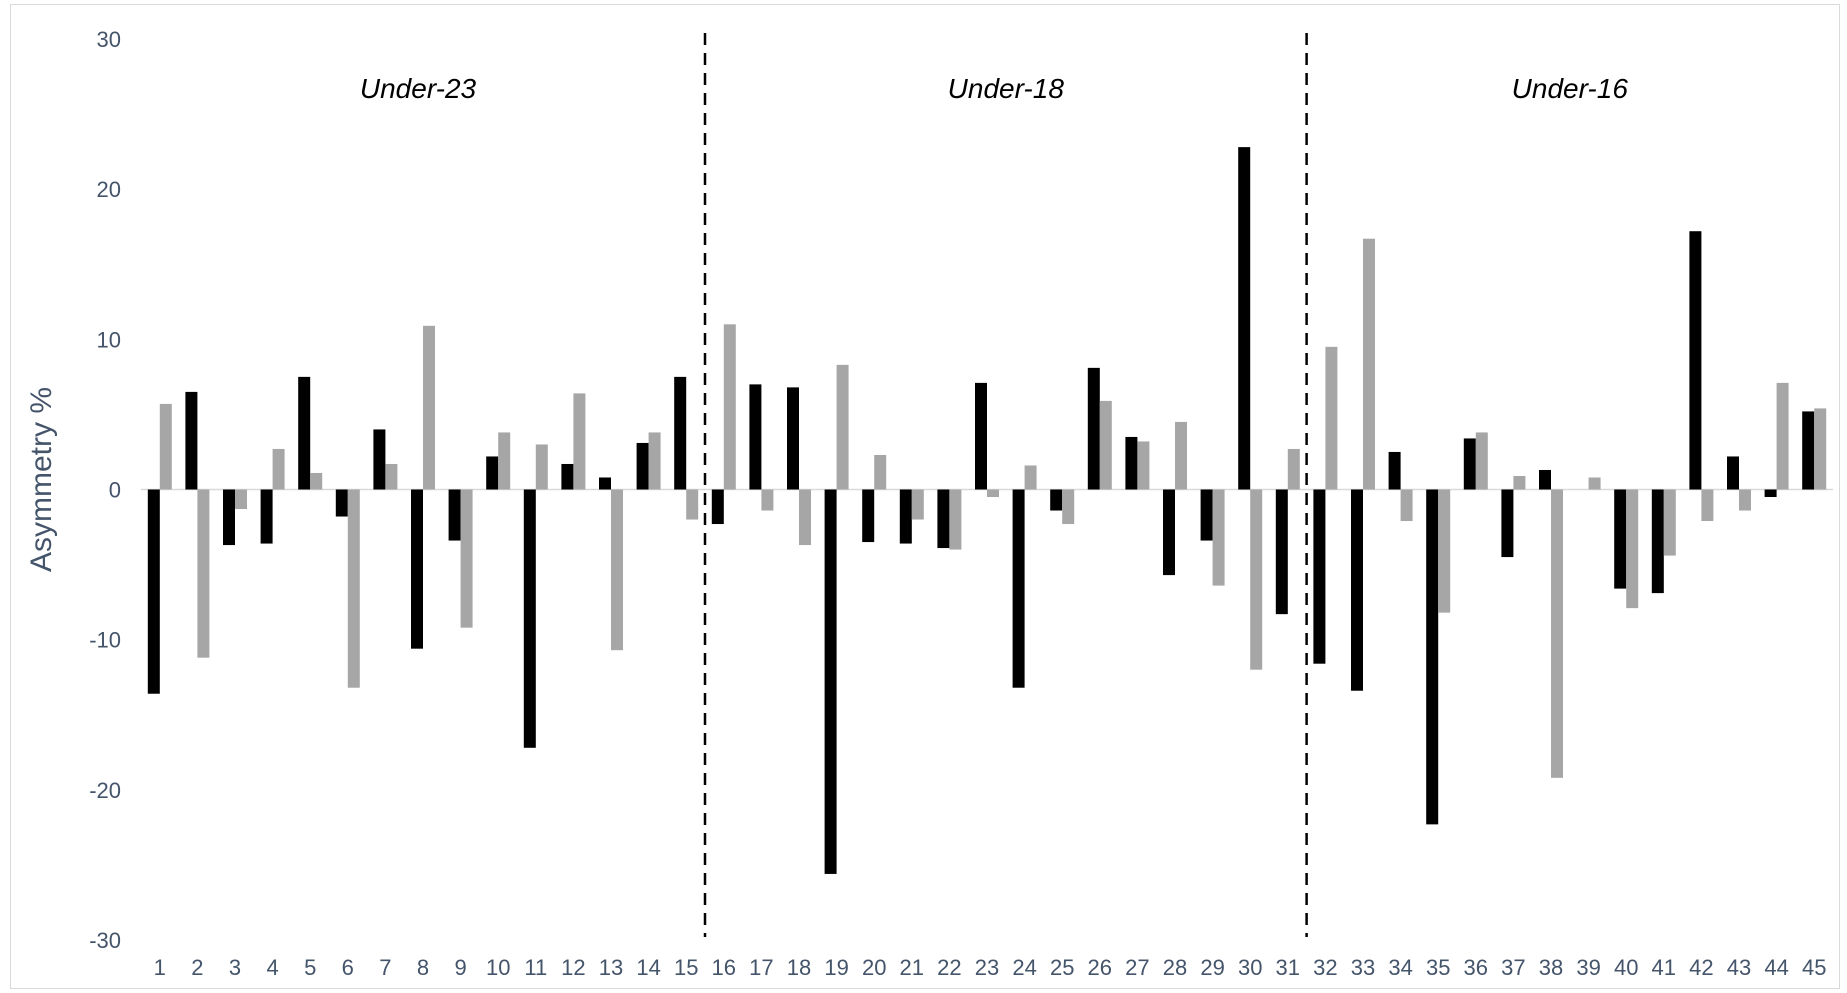  Describe the element at coordinates (105, 790) in the screenshot. I see `y-tick-label: -20` at that location.